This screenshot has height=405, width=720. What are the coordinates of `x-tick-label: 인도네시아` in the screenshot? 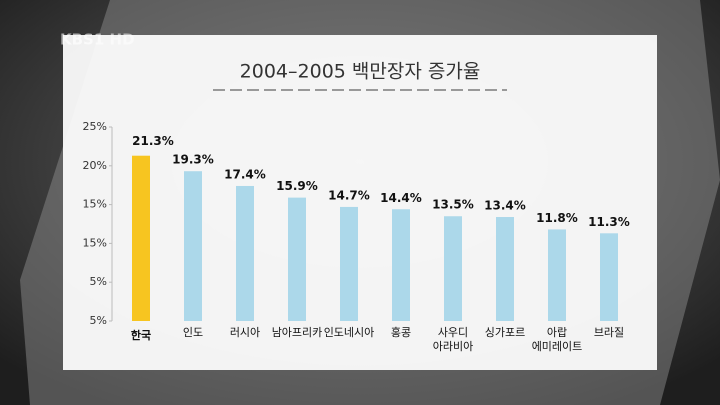 It's located at (349, 332).